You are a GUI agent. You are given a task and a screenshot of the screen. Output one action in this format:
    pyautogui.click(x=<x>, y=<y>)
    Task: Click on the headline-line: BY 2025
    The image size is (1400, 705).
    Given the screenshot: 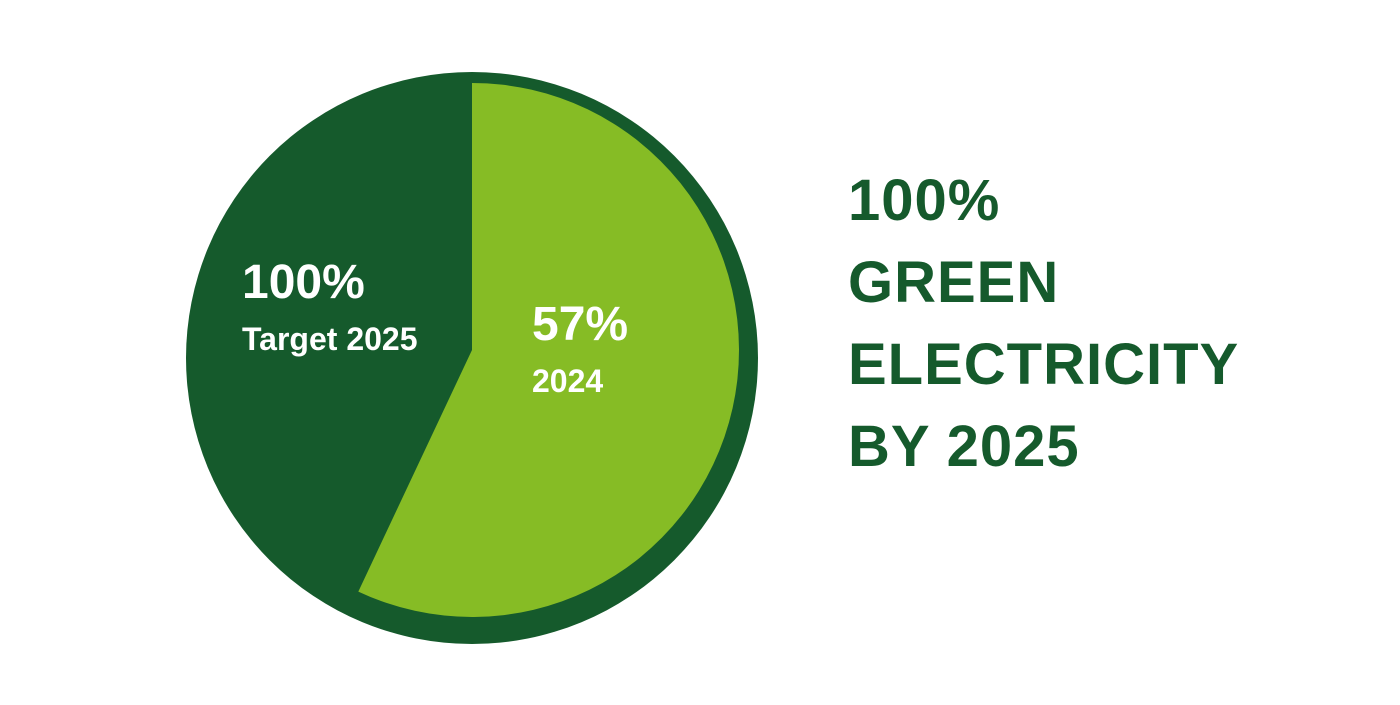 What is the action you would take?
    pyautogui.click(x=964, y=446)
    